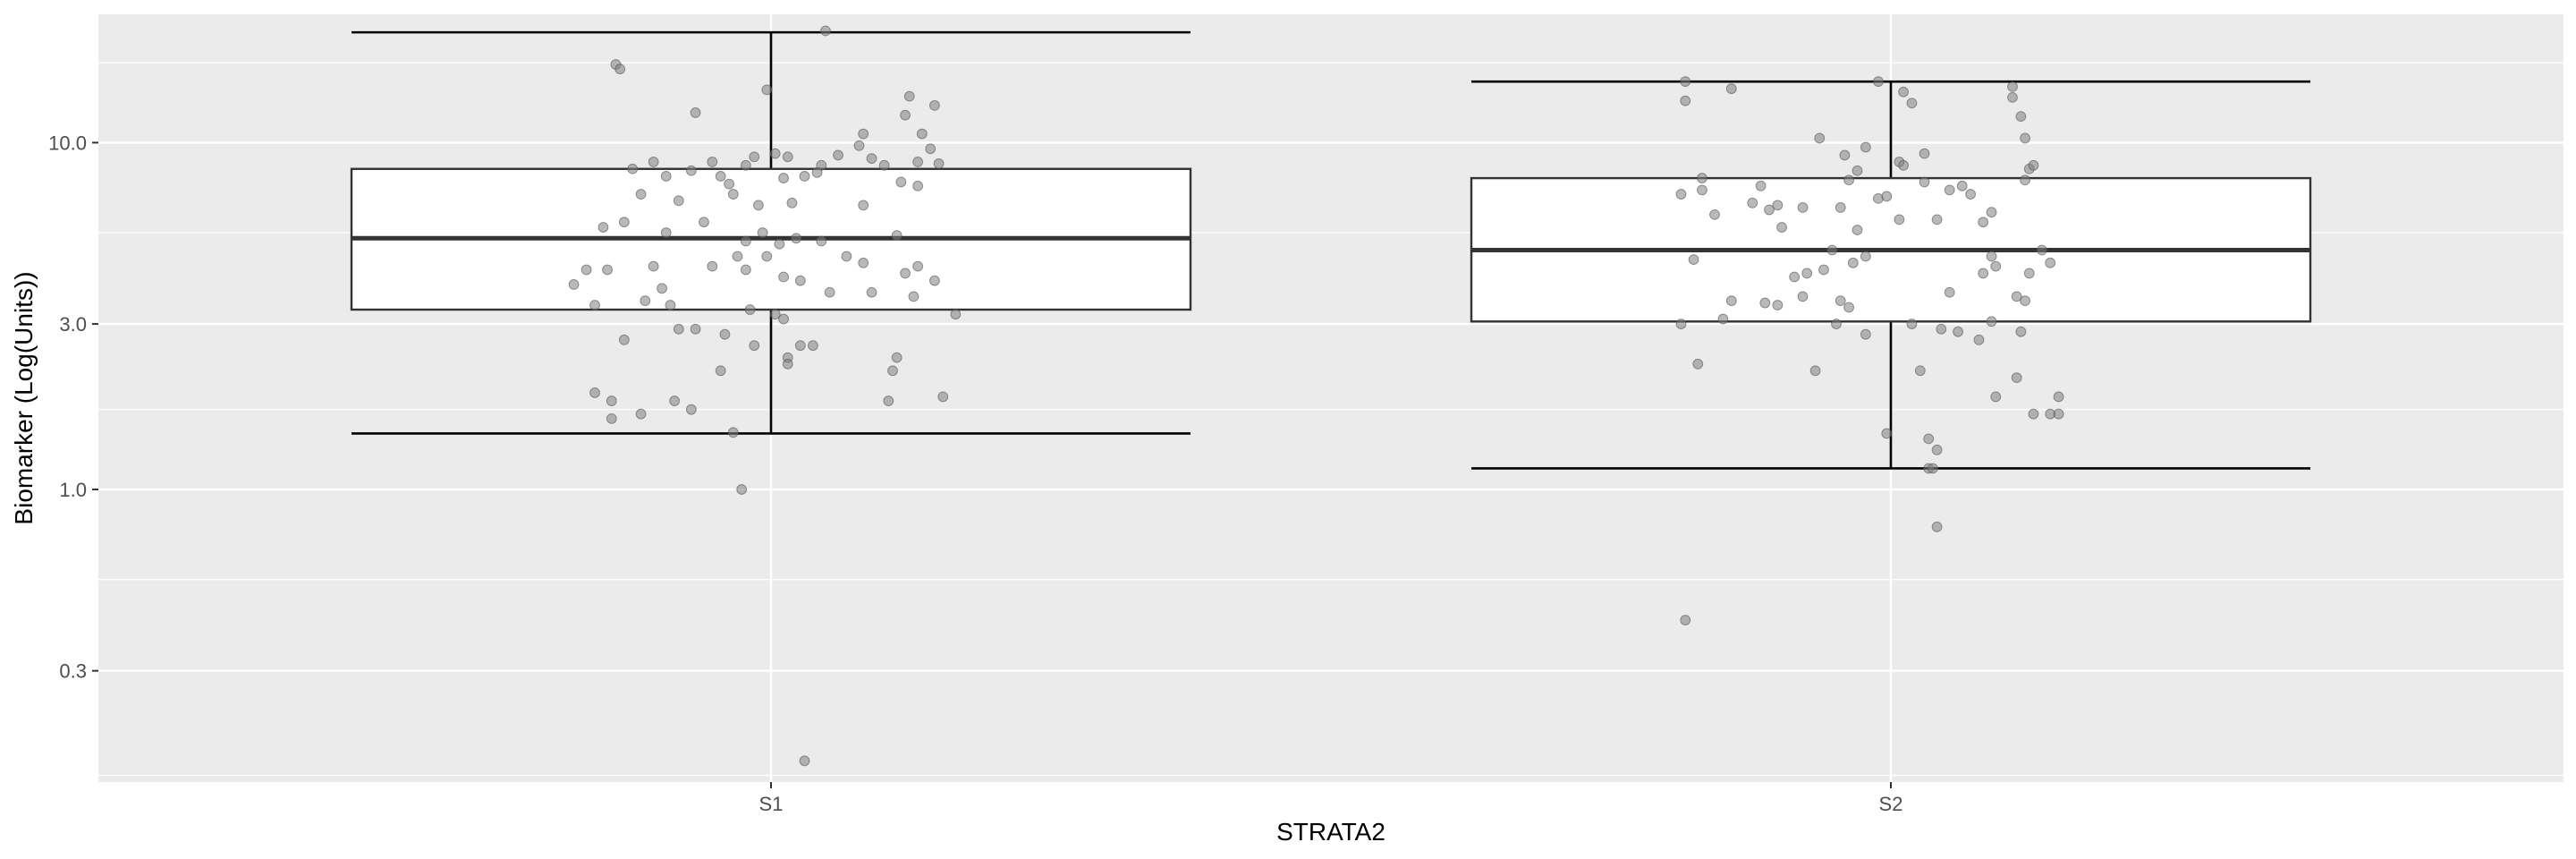 The height and width of the screenshot is (859, 2576). Describe the element at coordinates (1330, 798) in the screenshot. I see `x-axis: S1 S2` at that location.